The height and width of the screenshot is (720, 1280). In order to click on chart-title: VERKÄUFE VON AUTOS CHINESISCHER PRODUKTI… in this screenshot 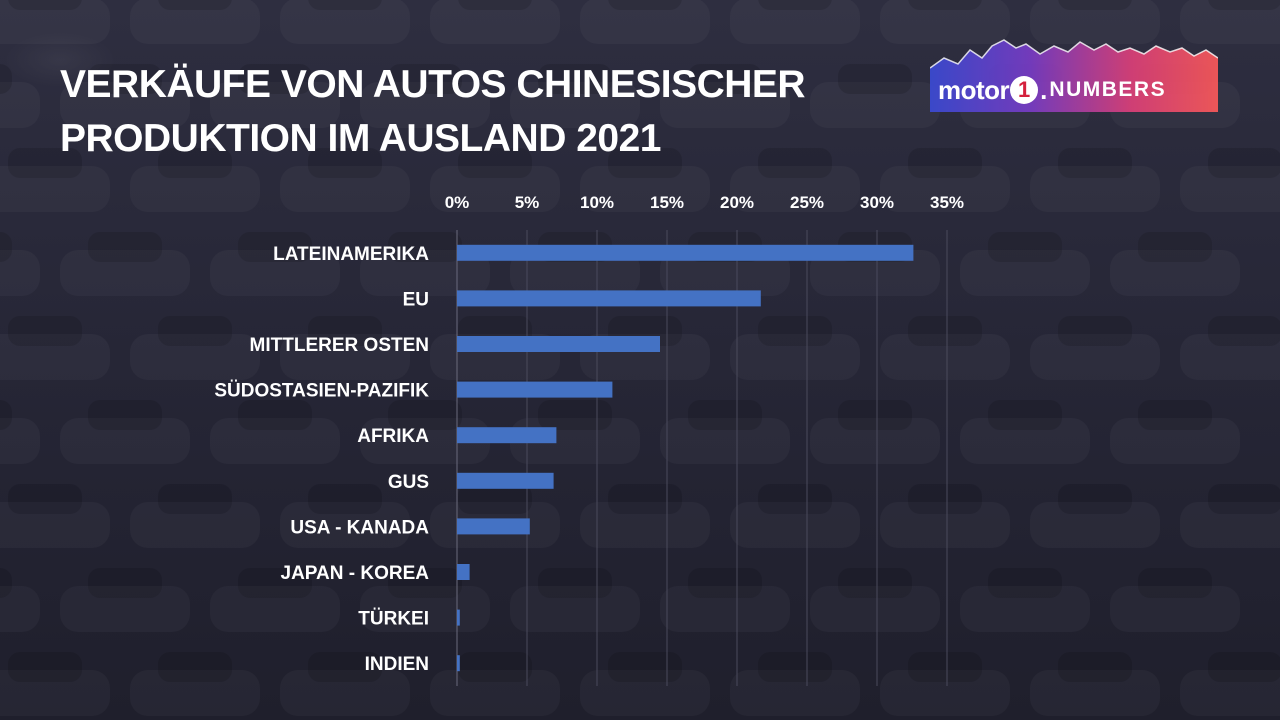, I will do `click(490, 112)`.